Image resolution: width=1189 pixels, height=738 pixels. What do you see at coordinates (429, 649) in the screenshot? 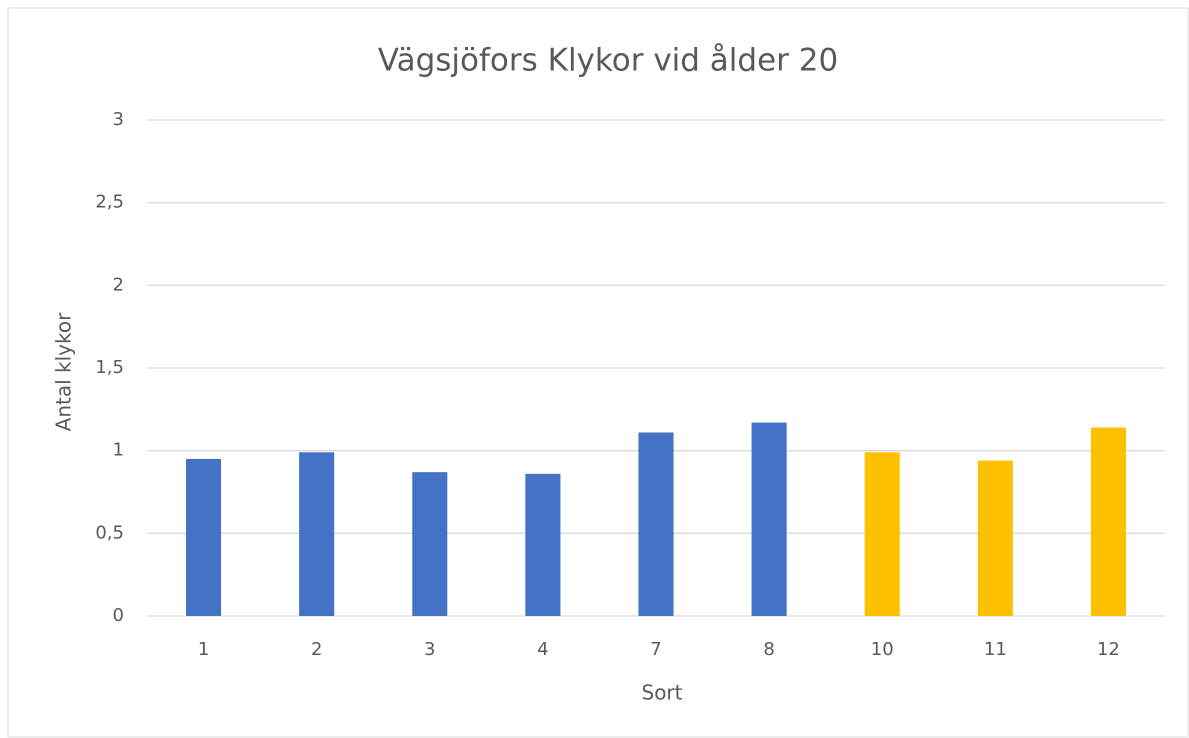
I see `x-tick-label: 3` at bounding box center [429, 649].